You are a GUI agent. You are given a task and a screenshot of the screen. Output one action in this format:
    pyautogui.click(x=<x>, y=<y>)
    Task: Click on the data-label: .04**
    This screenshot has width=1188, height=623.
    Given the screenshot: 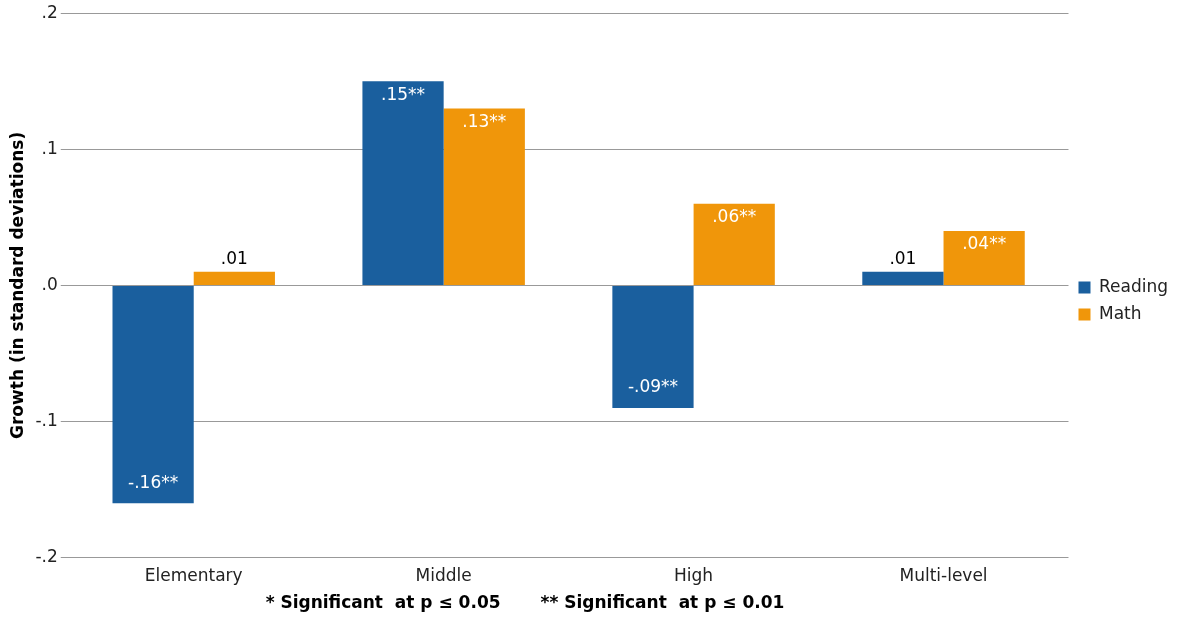 What is the action you would take?
    pyautogui.click(x=984, y=243)
    